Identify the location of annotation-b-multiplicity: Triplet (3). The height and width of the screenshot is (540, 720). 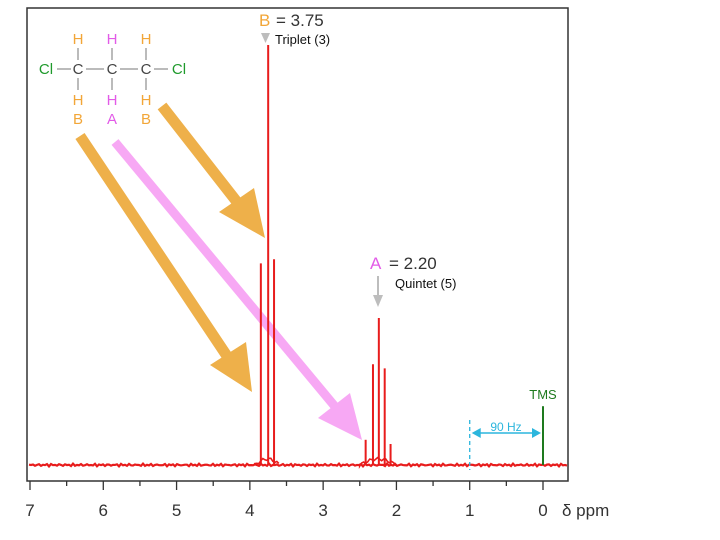
(302, 39).